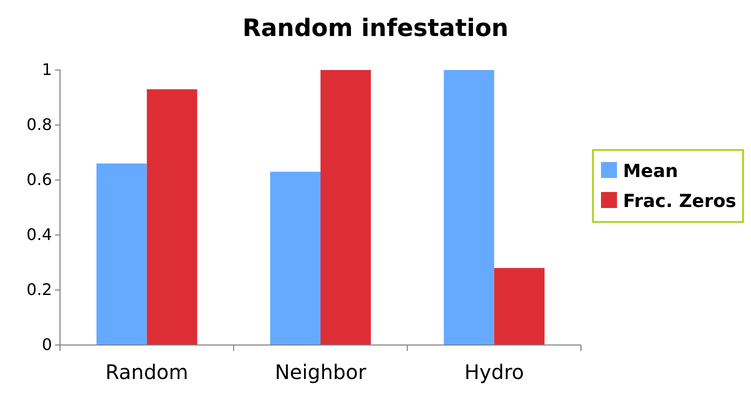 This screenshot has height=412, width=751. What do you see at coordinates (47, 344) in the screenshot?
I see `y-tick-label: 0` at bounding box center [47, 344].